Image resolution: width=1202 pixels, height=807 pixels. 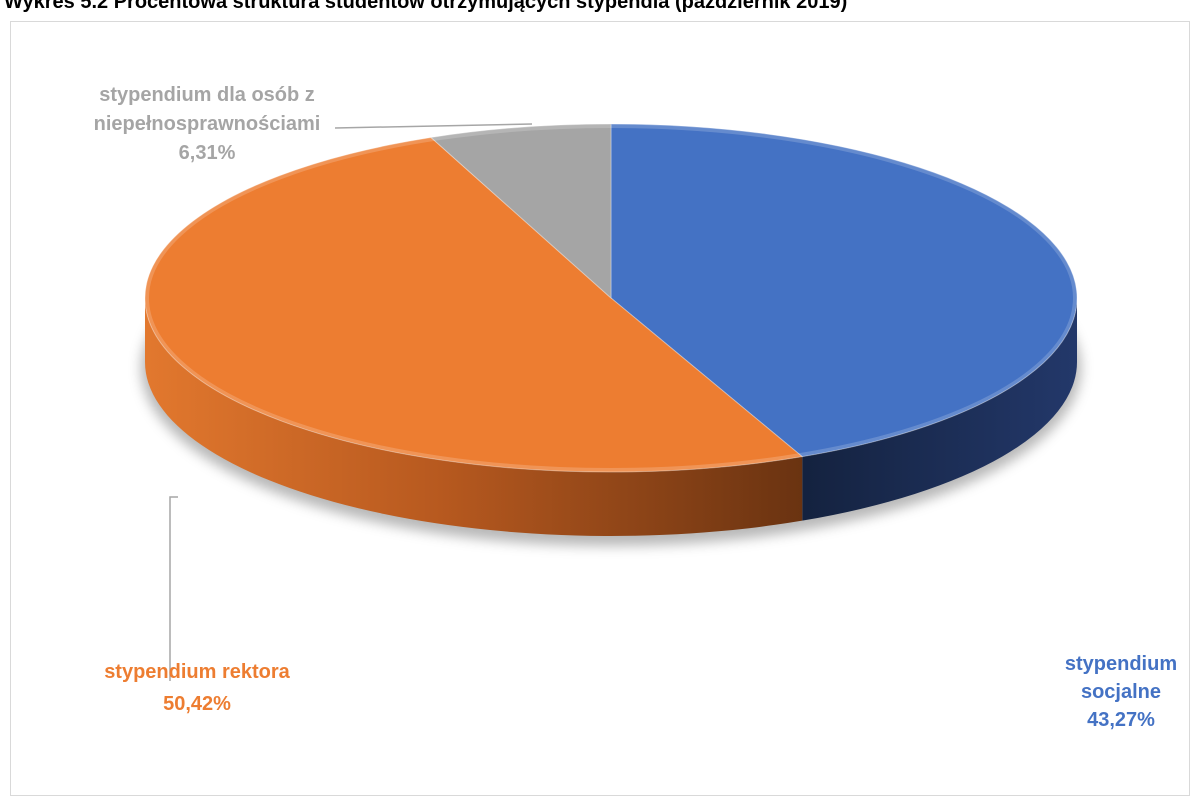 I want to click on data-label-value: 50,42%, so click(x=197, y=704).